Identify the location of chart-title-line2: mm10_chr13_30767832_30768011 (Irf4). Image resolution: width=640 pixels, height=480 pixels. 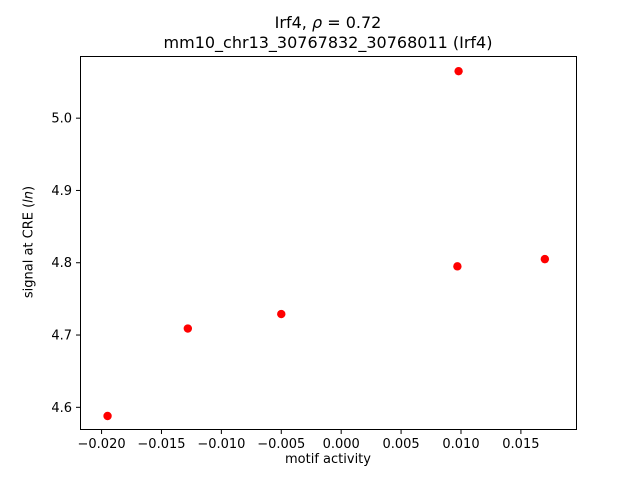
(328, 42).